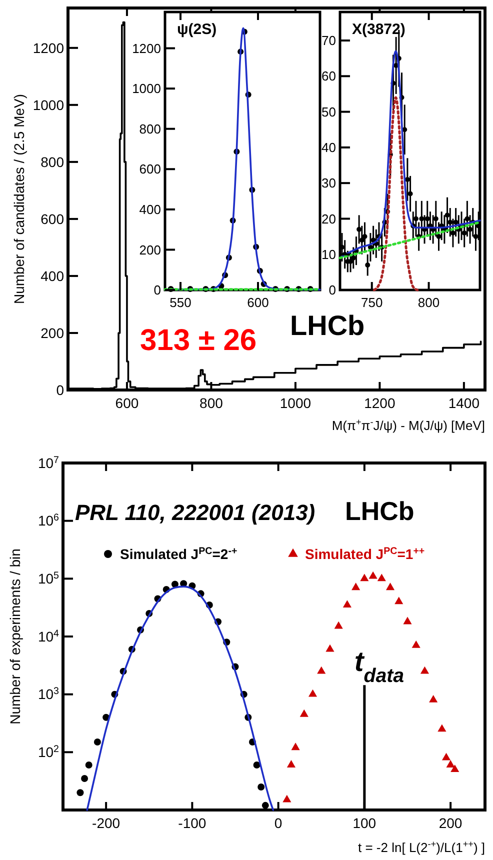 The image size is (493, 860). I want to click on x-tick-label: 750, so click(372, 302).